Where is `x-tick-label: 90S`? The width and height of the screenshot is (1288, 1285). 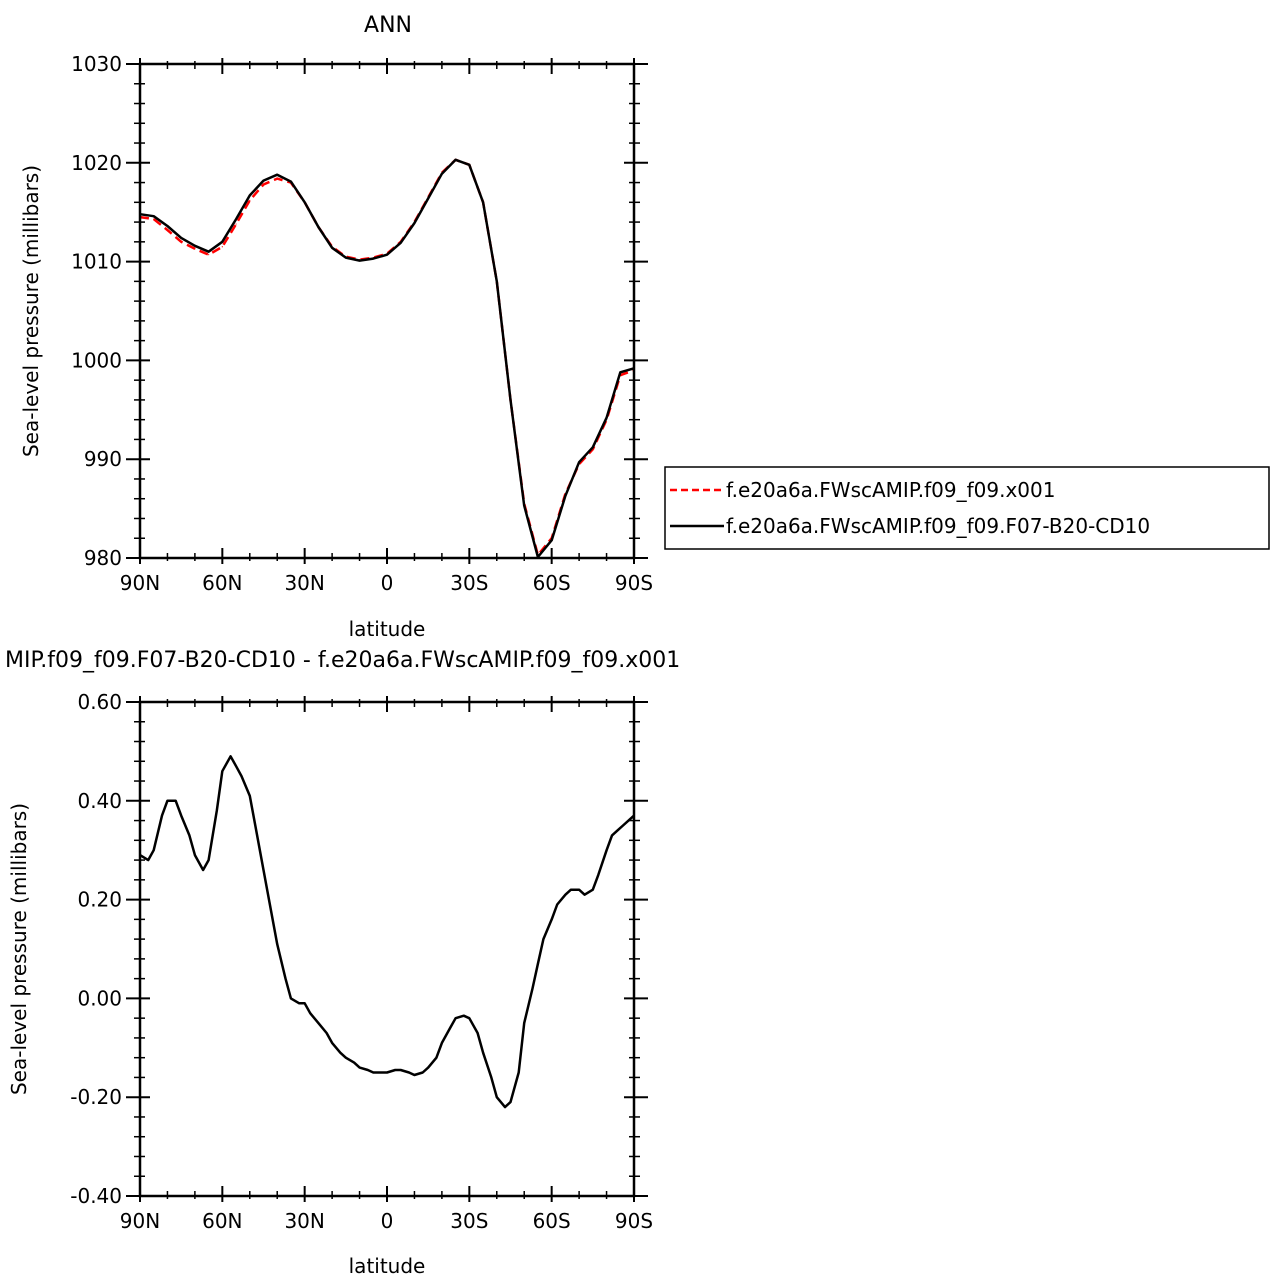
x-tick-label: 90S is located at coordinates (634, 583).